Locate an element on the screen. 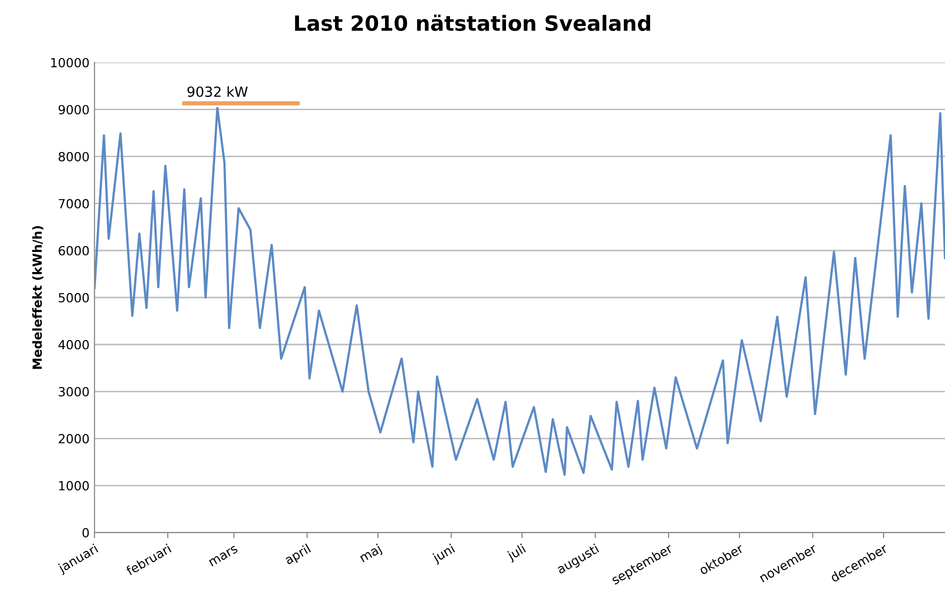 The image size is (945, 595). annotation: 9032 kW is located at coordinates (217, 91).